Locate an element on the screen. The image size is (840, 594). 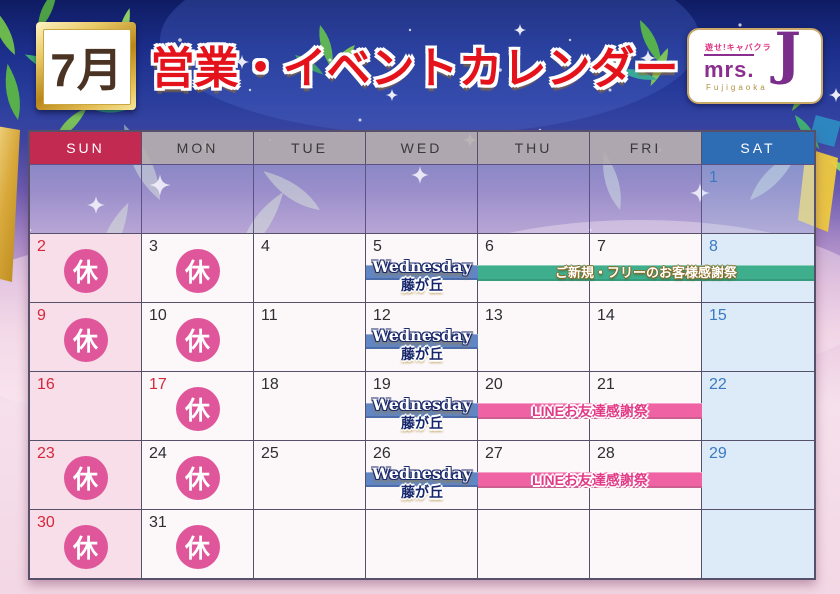
day-number: 31 is located at coordinates (158, 522).